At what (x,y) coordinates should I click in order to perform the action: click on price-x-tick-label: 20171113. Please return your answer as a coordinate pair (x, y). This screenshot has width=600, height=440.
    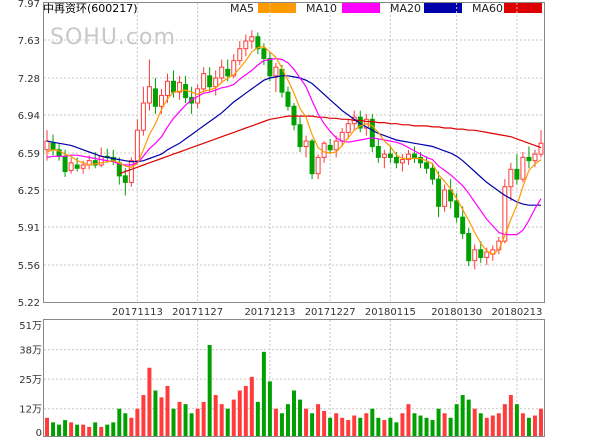
    Looking at the image, I should click on (137, 312).